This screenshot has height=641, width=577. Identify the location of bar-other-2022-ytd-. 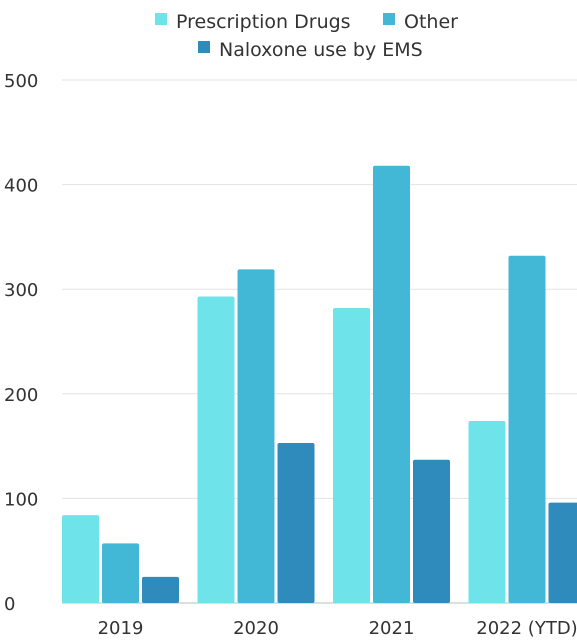
(527, 429).